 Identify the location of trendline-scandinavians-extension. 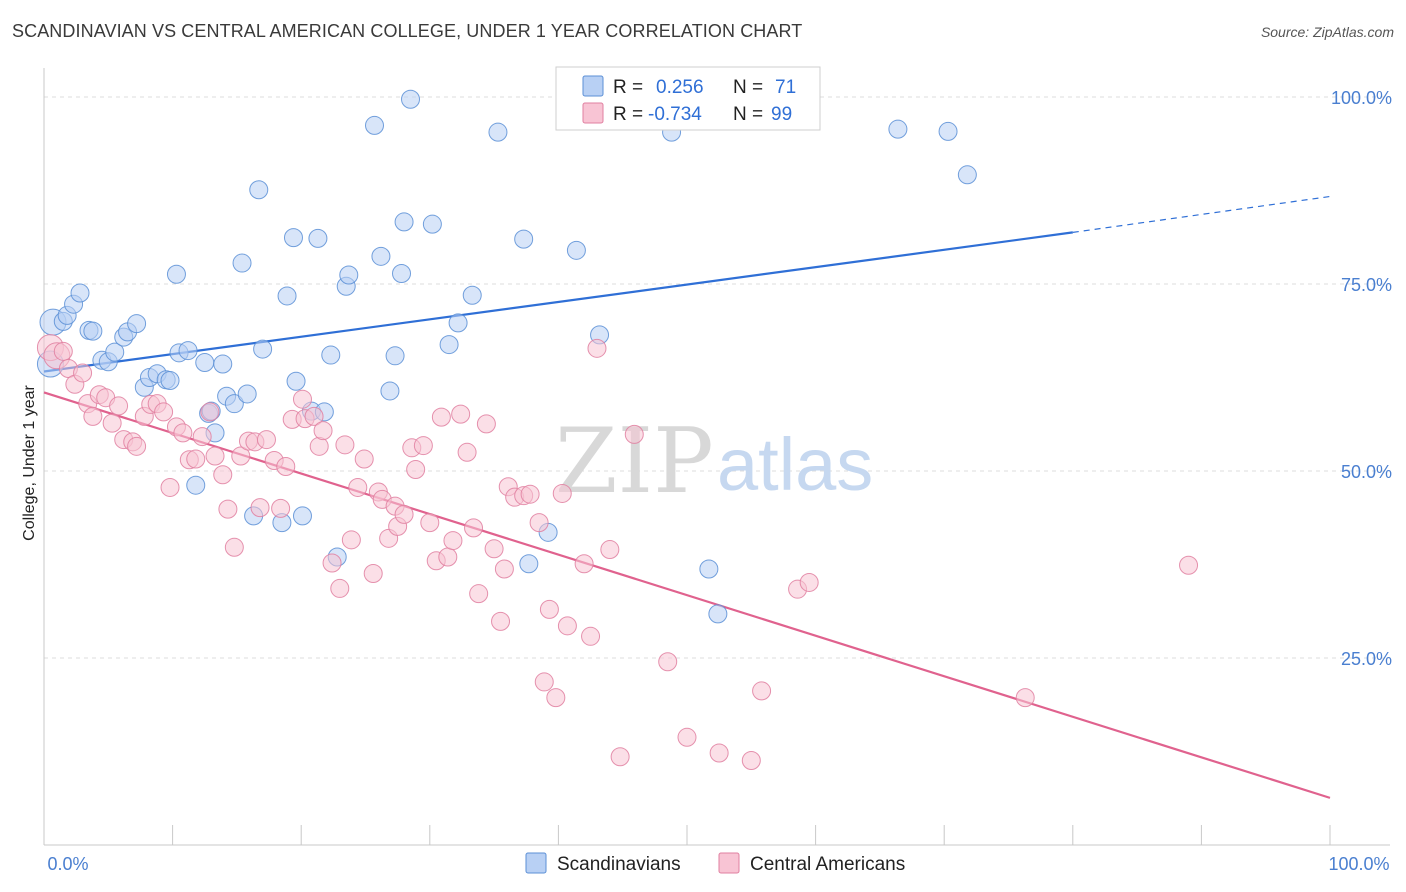
(1201, 214).